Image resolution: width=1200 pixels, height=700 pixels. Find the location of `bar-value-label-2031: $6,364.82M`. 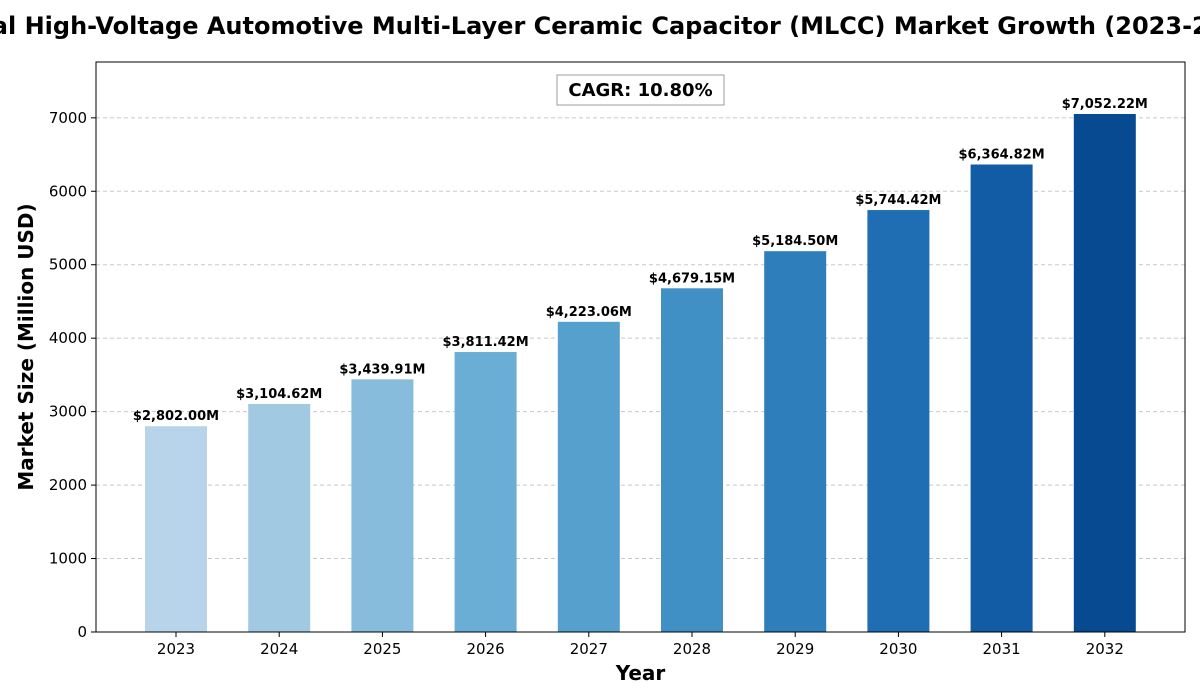

bar-value-label-2031: $6,364.82M is located at coordinates (1002, 154).